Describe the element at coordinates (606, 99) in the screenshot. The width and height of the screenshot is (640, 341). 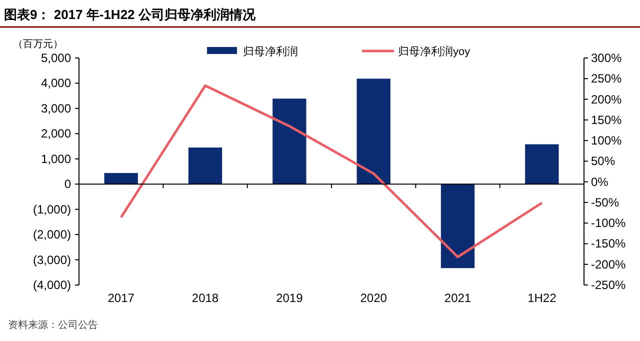
I see `y2-tick-label: 200%` at that location.